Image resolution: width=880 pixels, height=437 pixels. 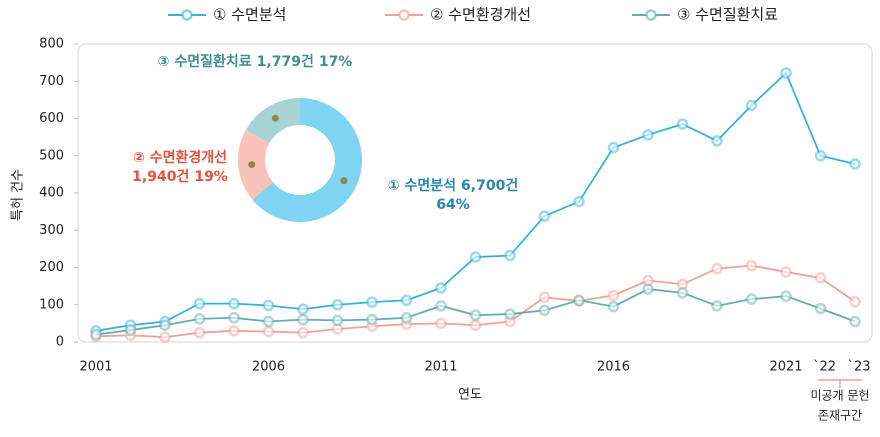 I want to click on x-tick-label: 2021, so click(x=785, y=367).